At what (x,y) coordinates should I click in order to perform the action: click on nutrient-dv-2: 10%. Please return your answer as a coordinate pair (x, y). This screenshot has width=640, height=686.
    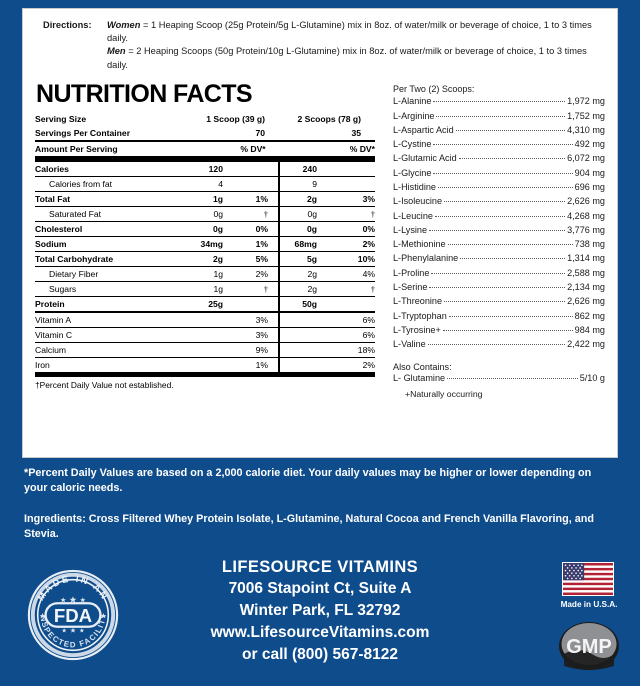
    Looking at the image, I should click on (353, 258).